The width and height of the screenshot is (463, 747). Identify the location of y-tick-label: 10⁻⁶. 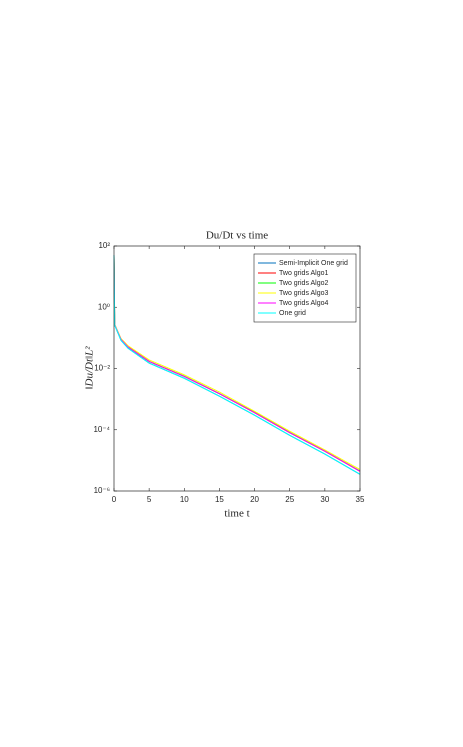
(102, 490).